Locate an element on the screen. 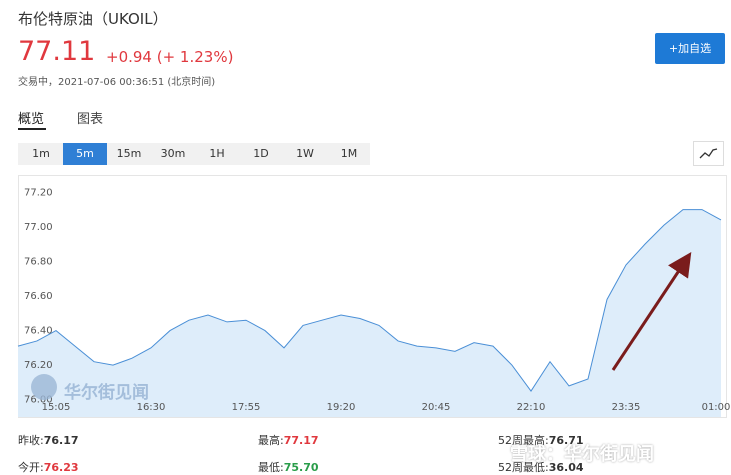 Image resolution: width=731 pixels, height=475 pixels. stat: 昨收:76.17 is located at coordinates (48, 440).